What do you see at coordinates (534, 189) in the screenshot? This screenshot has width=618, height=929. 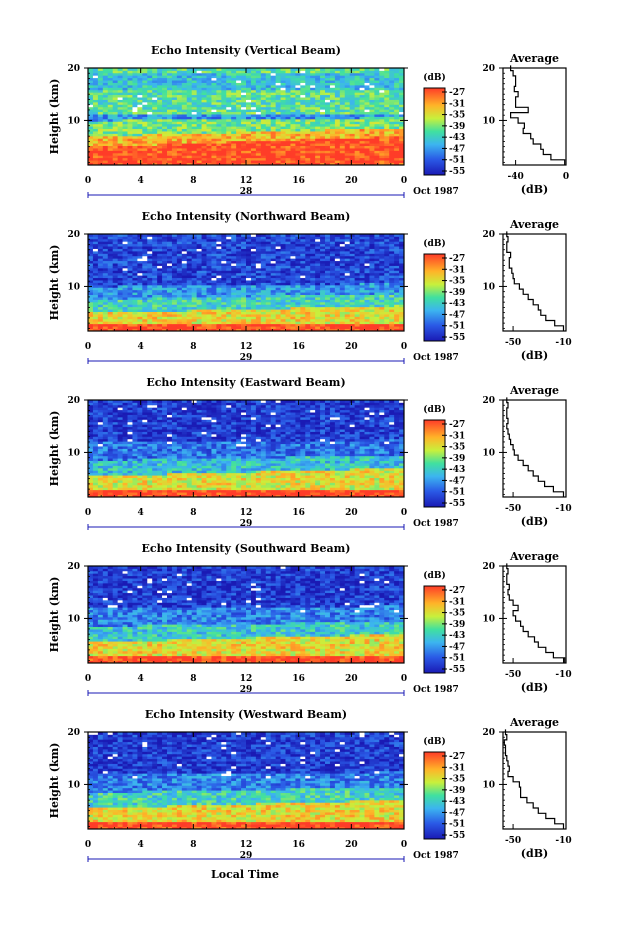 I see `profile-x-label: (dB)` at bounding box center [534, 189].